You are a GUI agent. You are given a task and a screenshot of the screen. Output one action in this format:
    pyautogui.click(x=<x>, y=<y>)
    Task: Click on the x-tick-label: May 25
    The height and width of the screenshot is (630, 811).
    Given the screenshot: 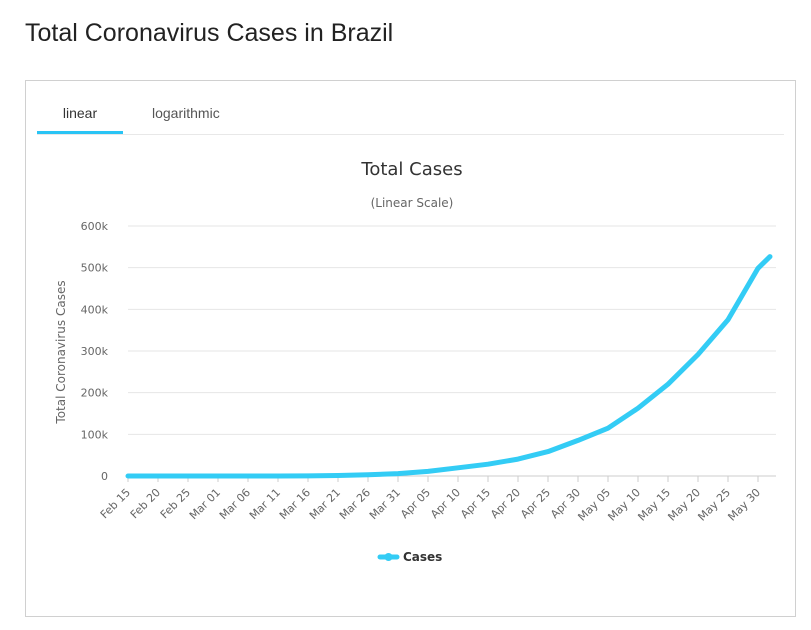 What is the action you would take?
    pyautogui.click(x=714, y=505)
    